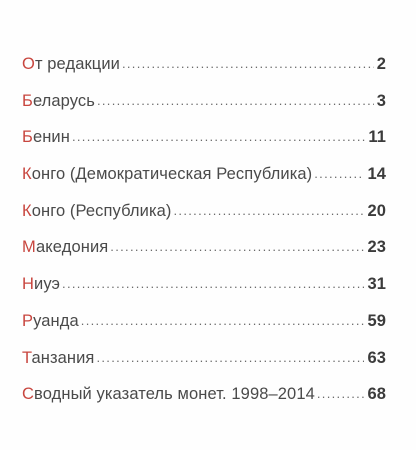  I want to click on toc-entry-title: Ниуэ, so click(41, 284).